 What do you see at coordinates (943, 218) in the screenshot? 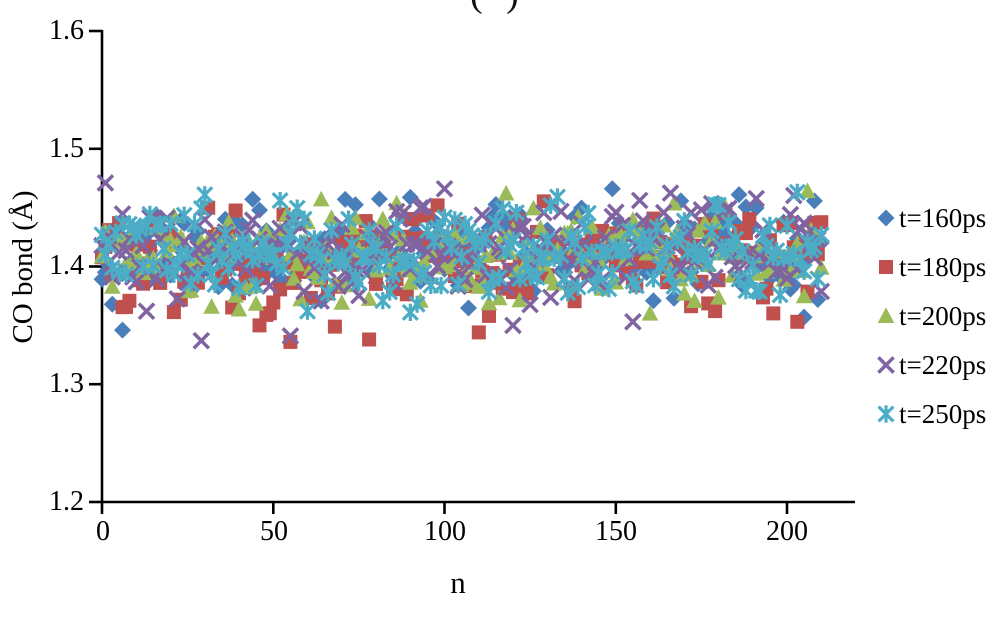
I see `legend-label: t=160ps` at bounding box center [943, 218].